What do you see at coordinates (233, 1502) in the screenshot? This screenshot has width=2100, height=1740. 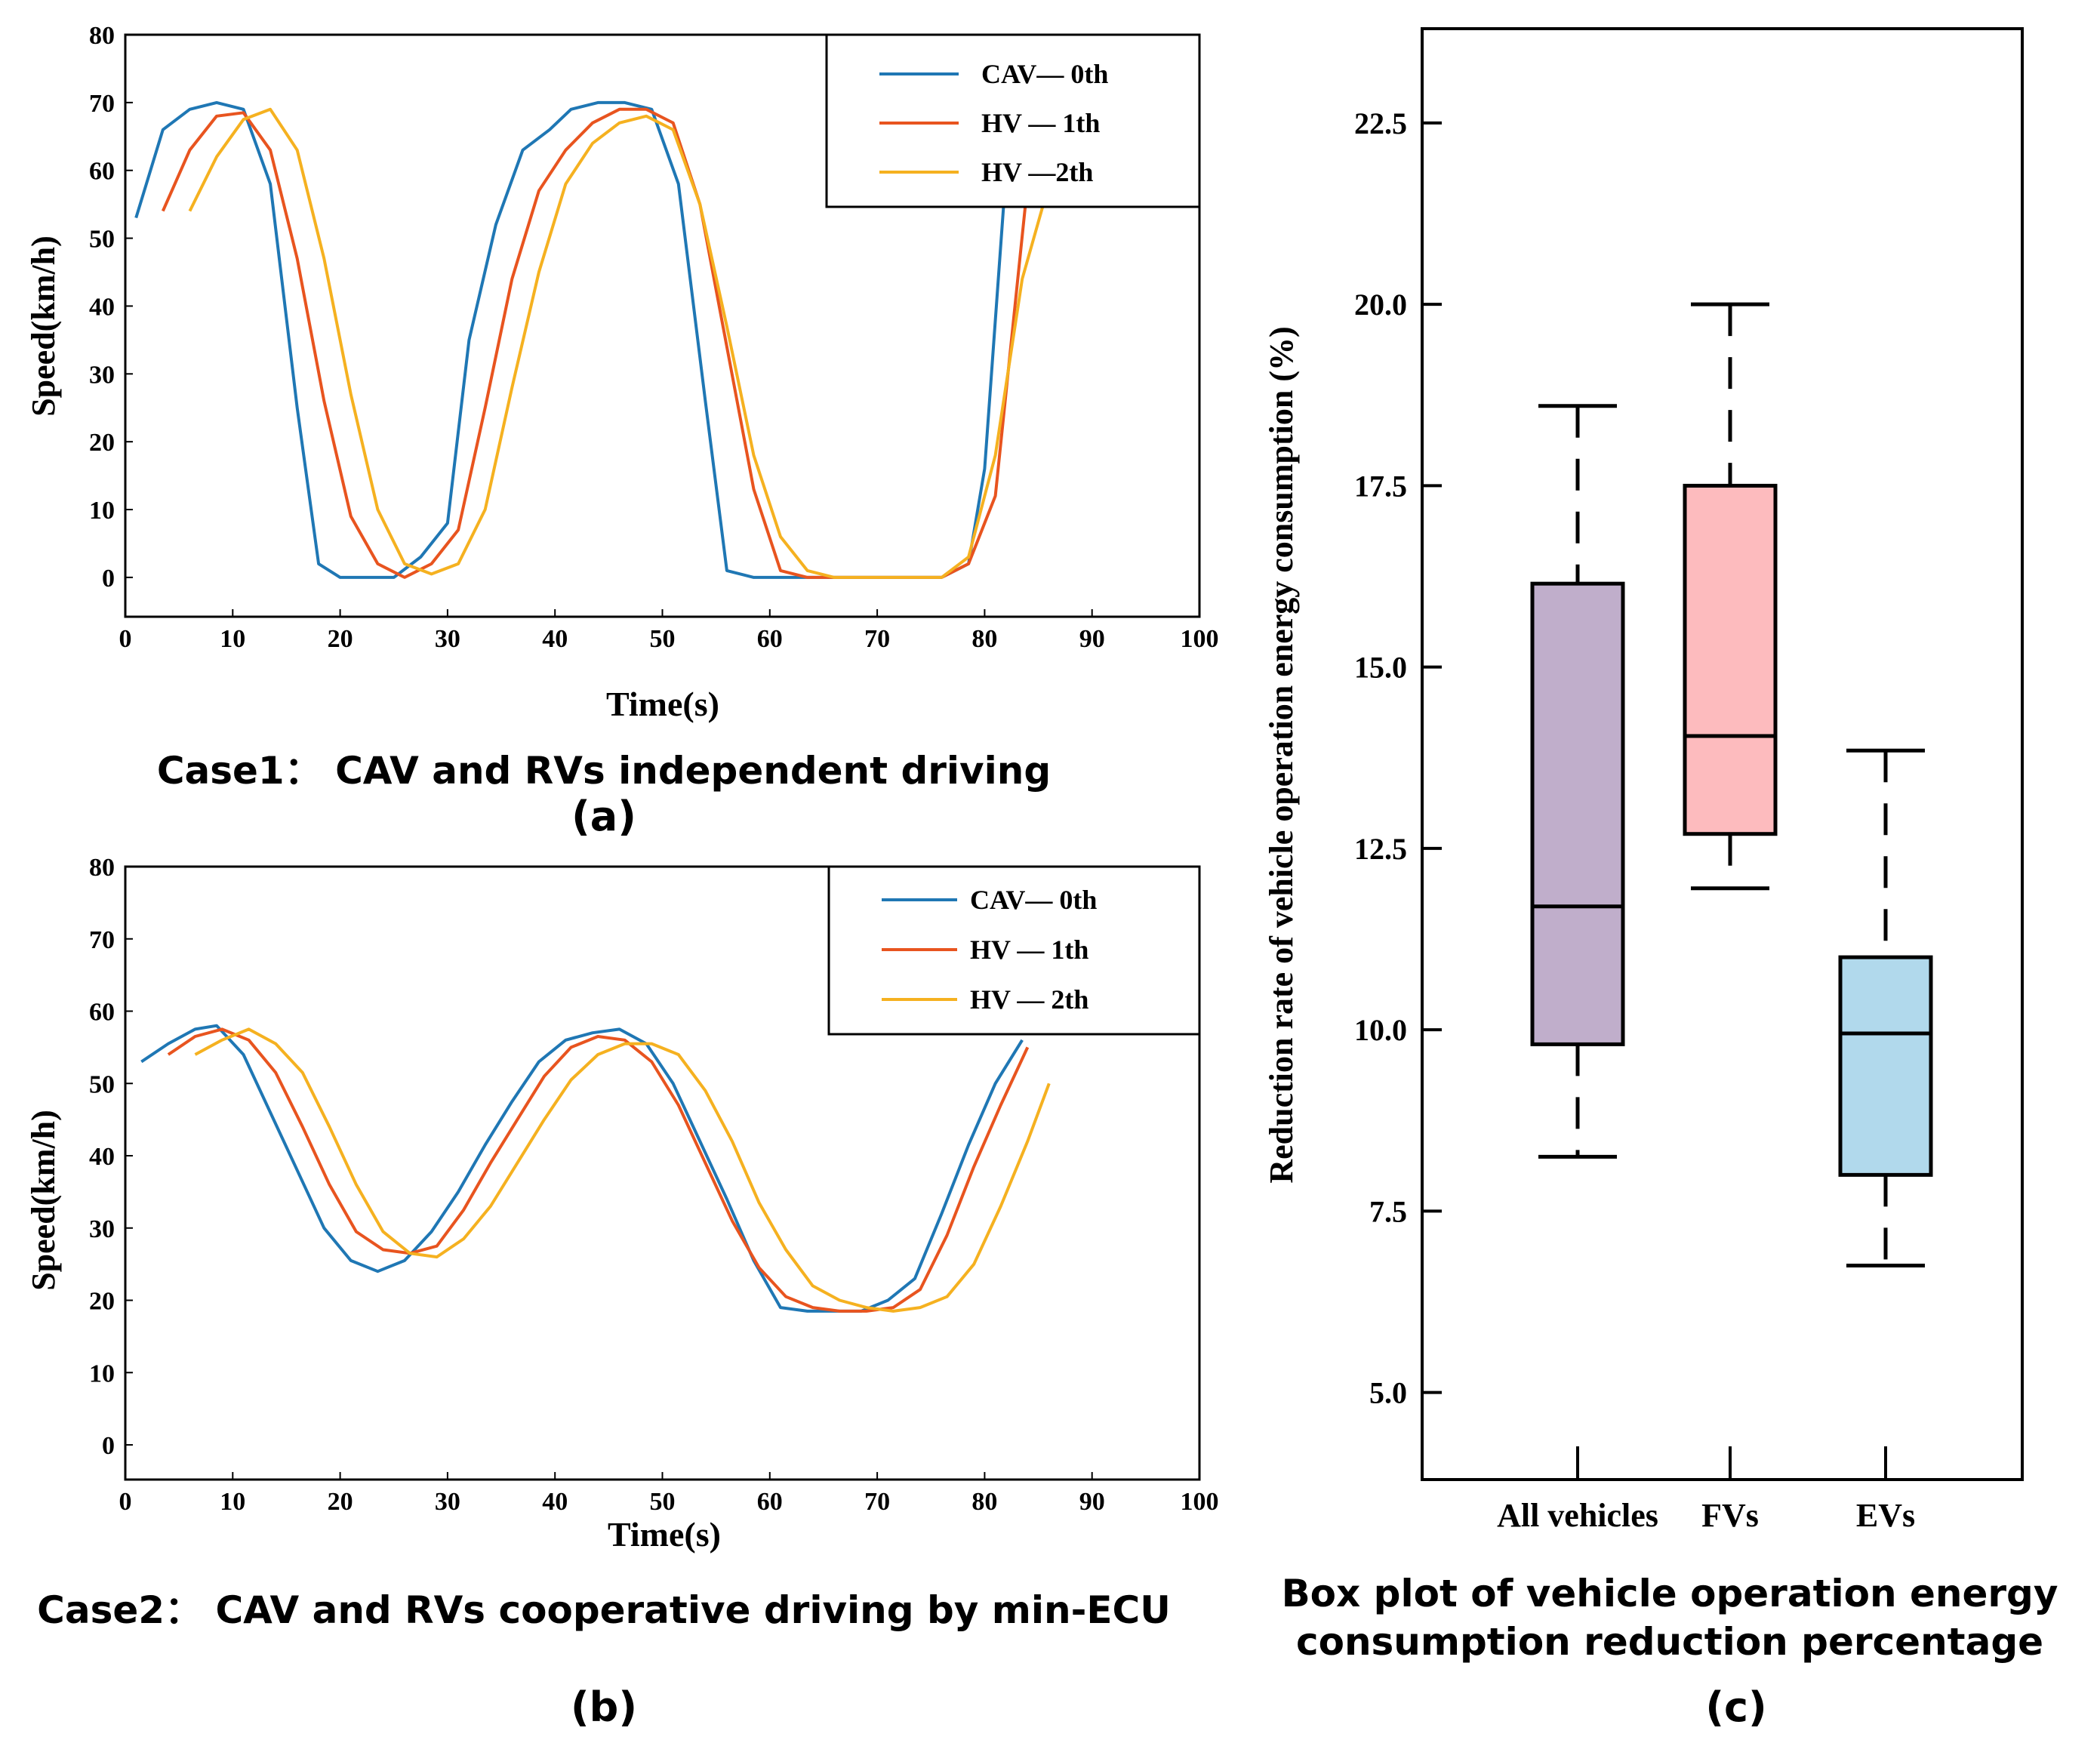 I see `panel-b-x-tick-label: 10` at bounding box center [233, 1502].